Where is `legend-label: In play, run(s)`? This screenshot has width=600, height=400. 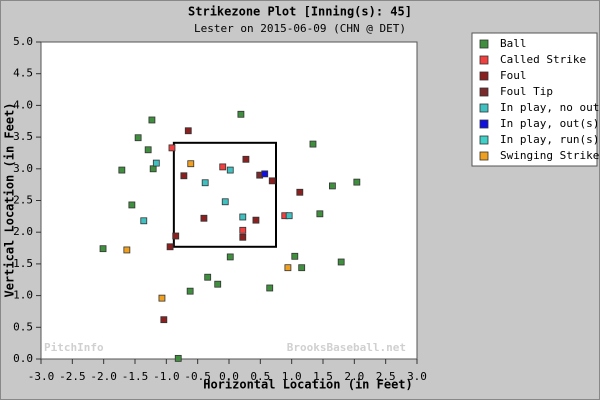 legend-label: In play, run(s) is located at coordinates (549, 139).